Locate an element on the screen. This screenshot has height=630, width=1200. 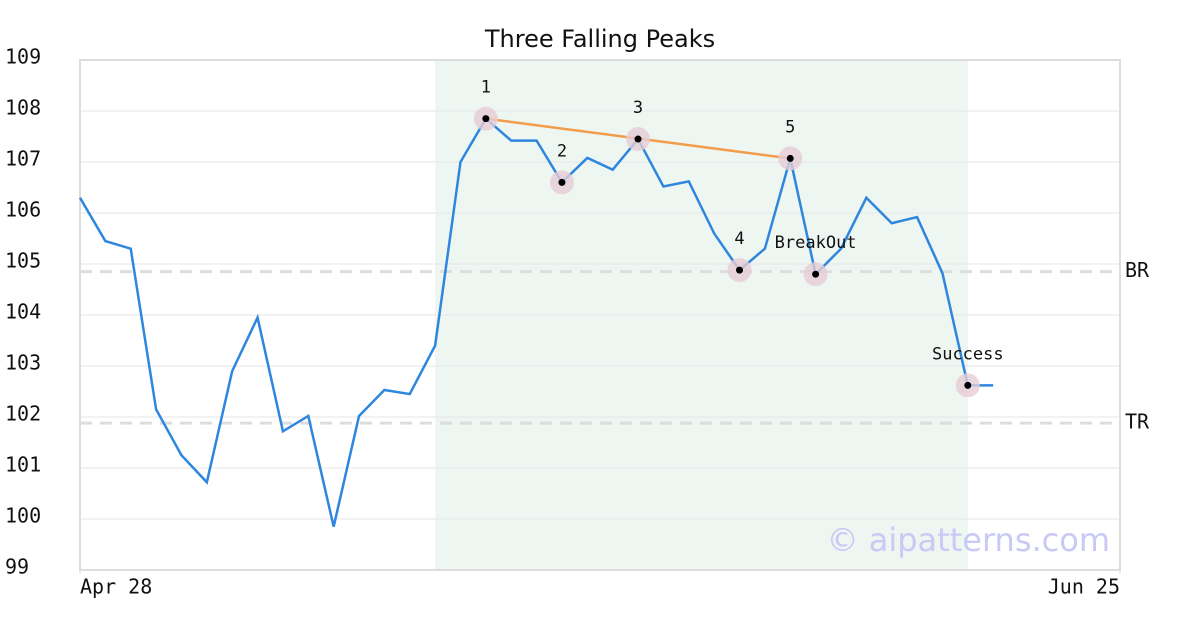
y-tick-label: 99 is located at coordinates (17, 567).